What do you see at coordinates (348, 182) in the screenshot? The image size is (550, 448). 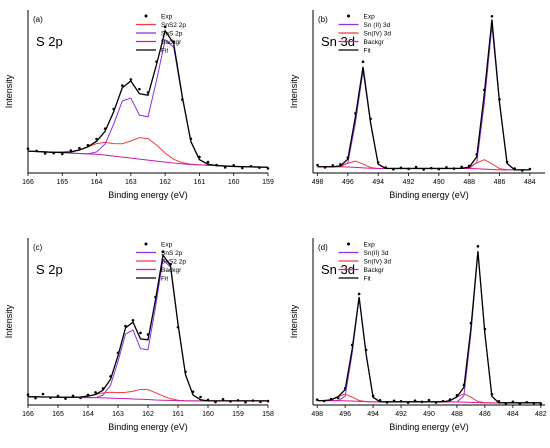 I see `x-tick-label: 496` at bounding box center [348, 182].